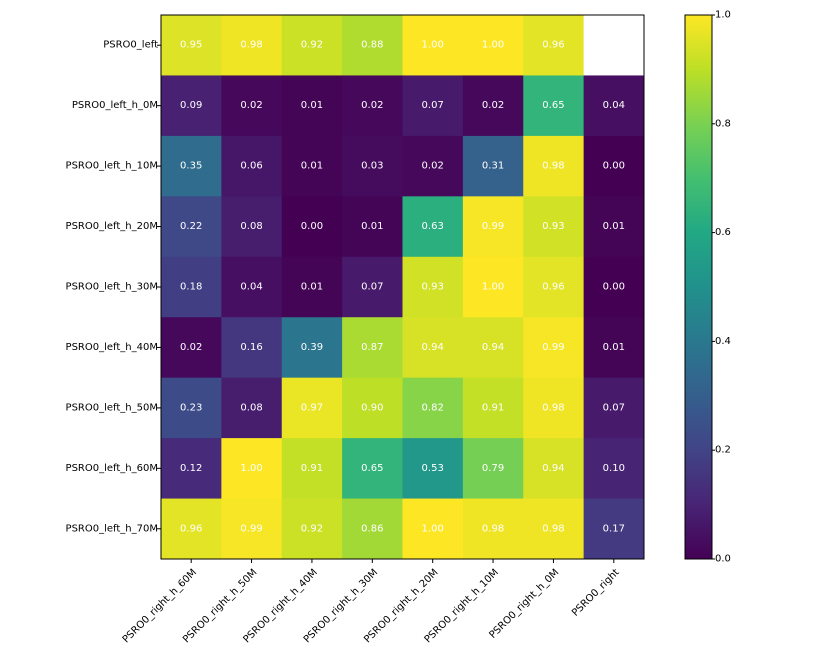 The height and width of the screenshot is (651, 814). I want to click on colorbar-tick-label: 0.6, so click(723, 232).